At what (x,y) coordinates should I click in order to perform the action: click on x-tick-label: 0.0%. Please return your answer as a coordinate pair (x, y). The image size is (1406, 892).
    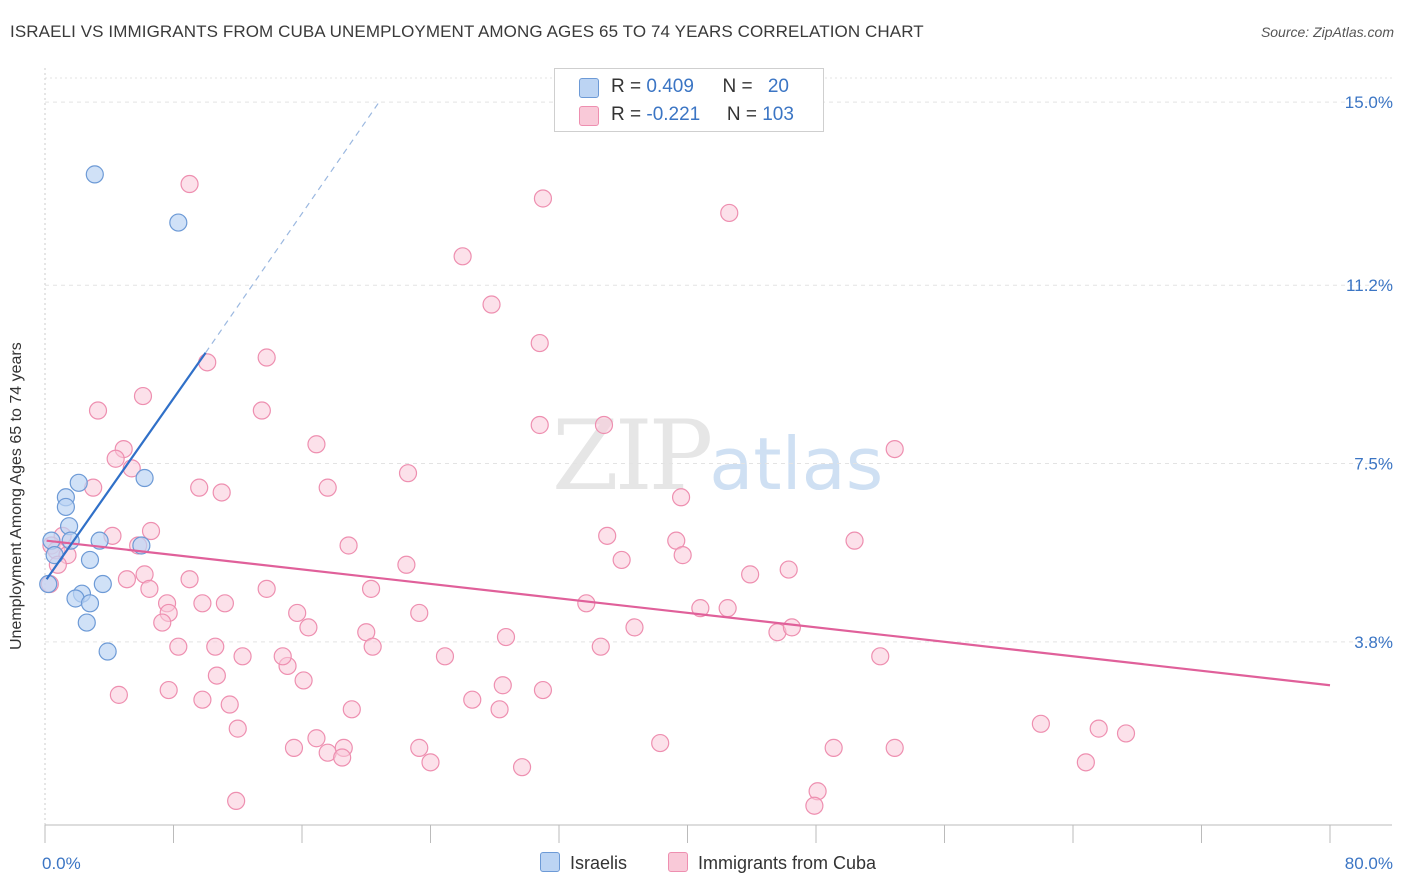
    Looking at the image, I should click on (61, 863).